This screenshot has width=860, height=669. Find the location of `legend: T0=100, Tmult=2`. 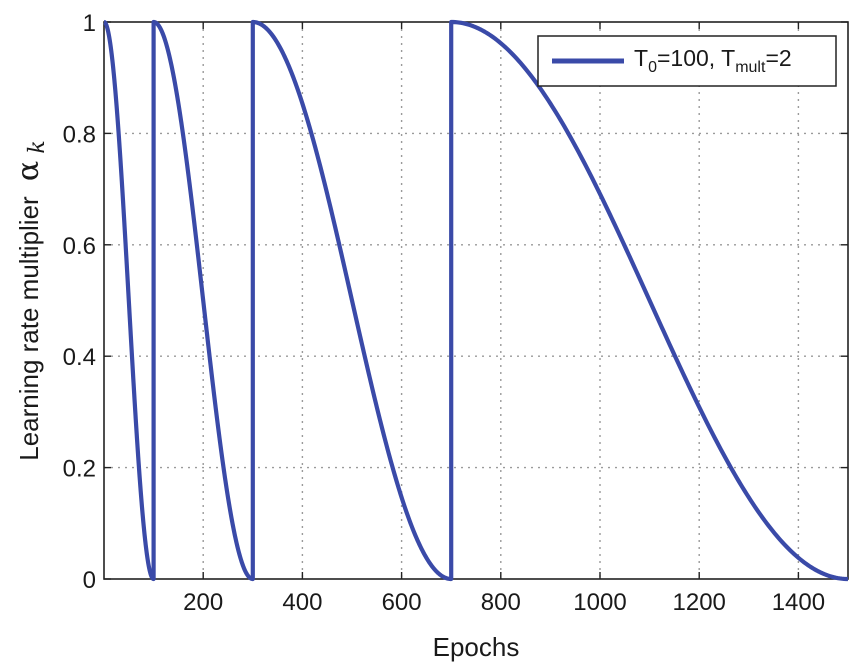

legend: T0=100, Tmult=2 is located at coordinates (687, 61).